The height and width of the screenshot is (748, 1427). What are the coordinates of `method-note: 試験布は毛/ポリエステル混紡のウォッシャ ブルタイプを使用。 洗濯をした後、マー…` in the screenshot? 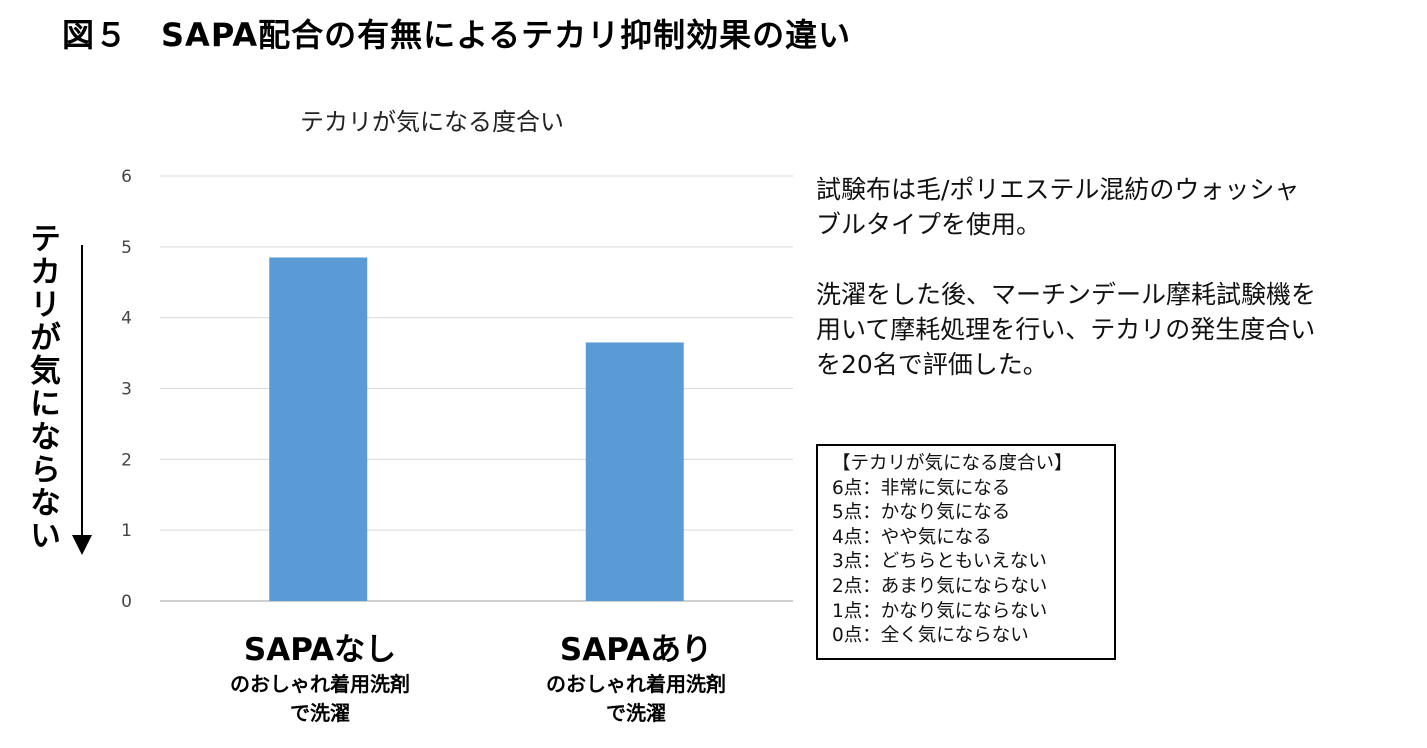 It's located at (1116, 277).